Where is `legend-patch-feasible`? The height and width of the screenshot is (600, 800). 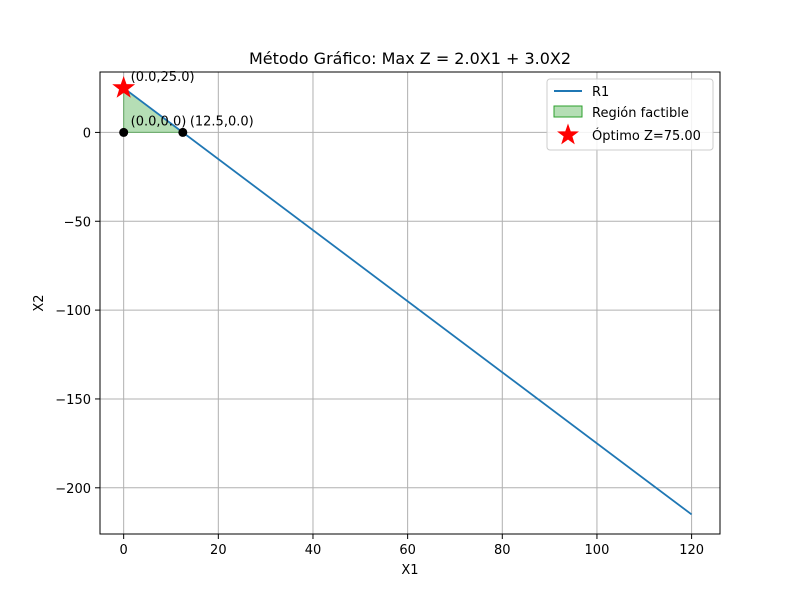 legend-patch-feasible is located at coordinates (568, 111).